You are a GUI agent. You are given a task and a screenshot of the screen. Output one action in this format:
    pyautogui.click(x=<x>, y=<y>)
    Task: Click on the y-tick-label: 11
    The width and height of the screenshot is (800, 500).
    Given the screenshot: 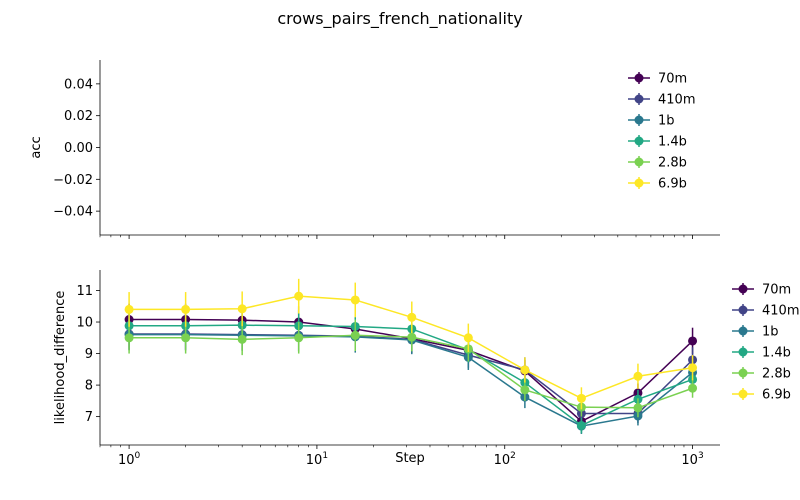 What is the action you would take?
    pyautogui.click(x=84, y=291)
    